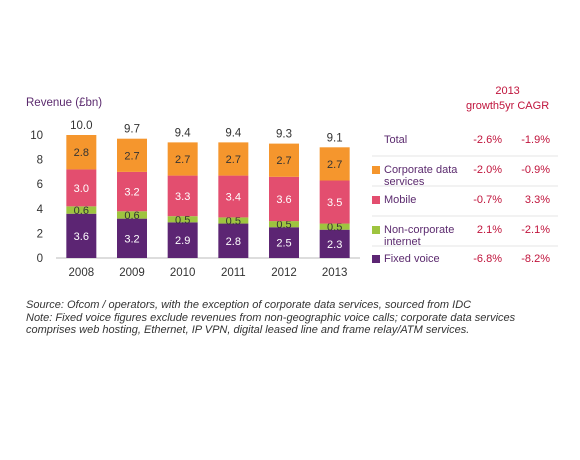  I want to click on legend-item-fixed-voice: Fixed voice, so click(416, 259).